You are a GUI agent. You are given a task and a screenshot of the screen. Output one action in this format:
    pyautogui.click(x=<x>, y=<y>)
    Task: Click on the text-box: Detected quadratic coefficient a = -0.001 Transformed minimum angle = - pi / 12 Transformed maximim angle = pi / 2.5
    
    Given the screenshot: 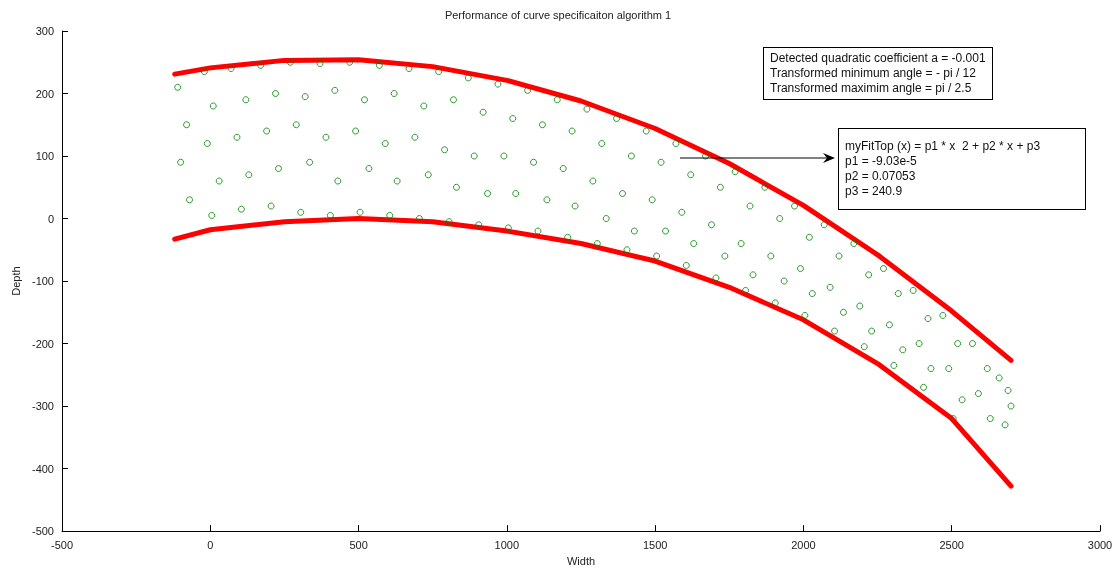 What is the action you would take?
    pyautogui.click(x=878, y=73)
    